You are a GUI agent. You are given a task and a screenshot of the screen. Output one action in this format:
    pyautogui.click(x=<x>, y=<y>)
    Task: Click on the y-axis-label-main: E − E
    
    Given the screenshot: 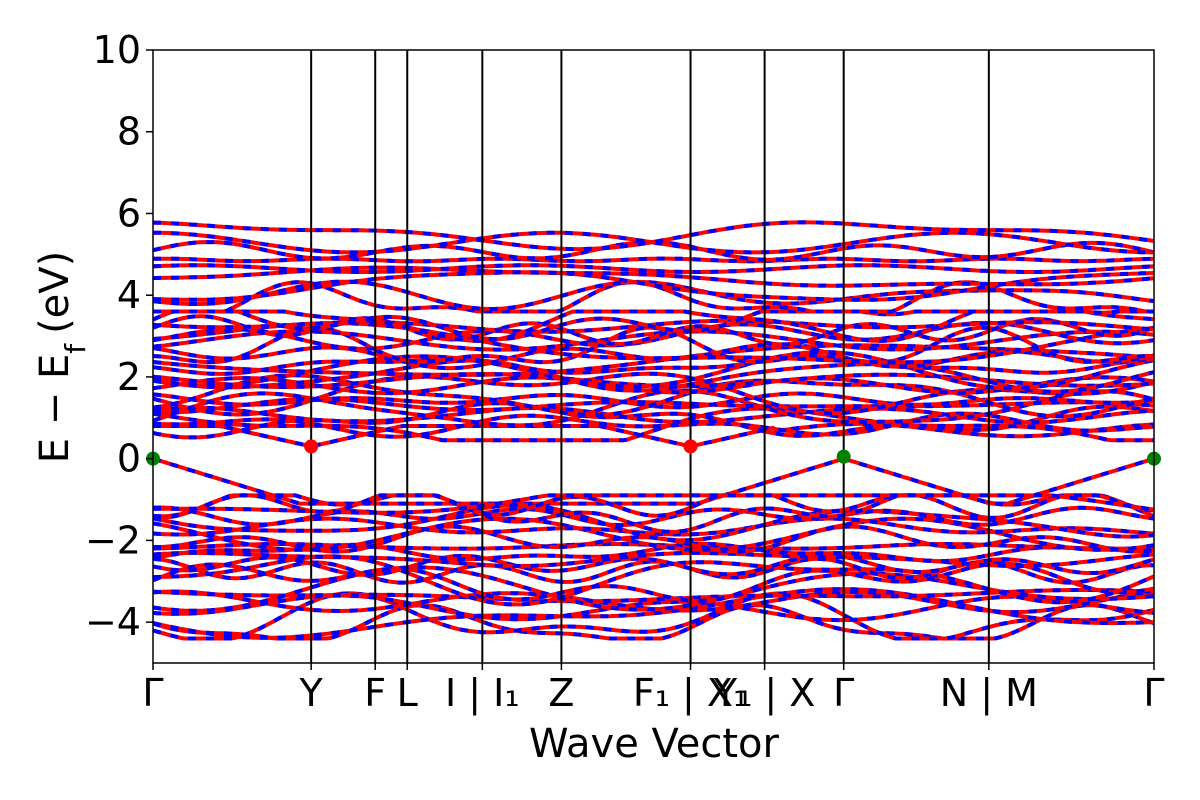 What is the action you would take?
    pyautogui.click(x=55, y=409)
    